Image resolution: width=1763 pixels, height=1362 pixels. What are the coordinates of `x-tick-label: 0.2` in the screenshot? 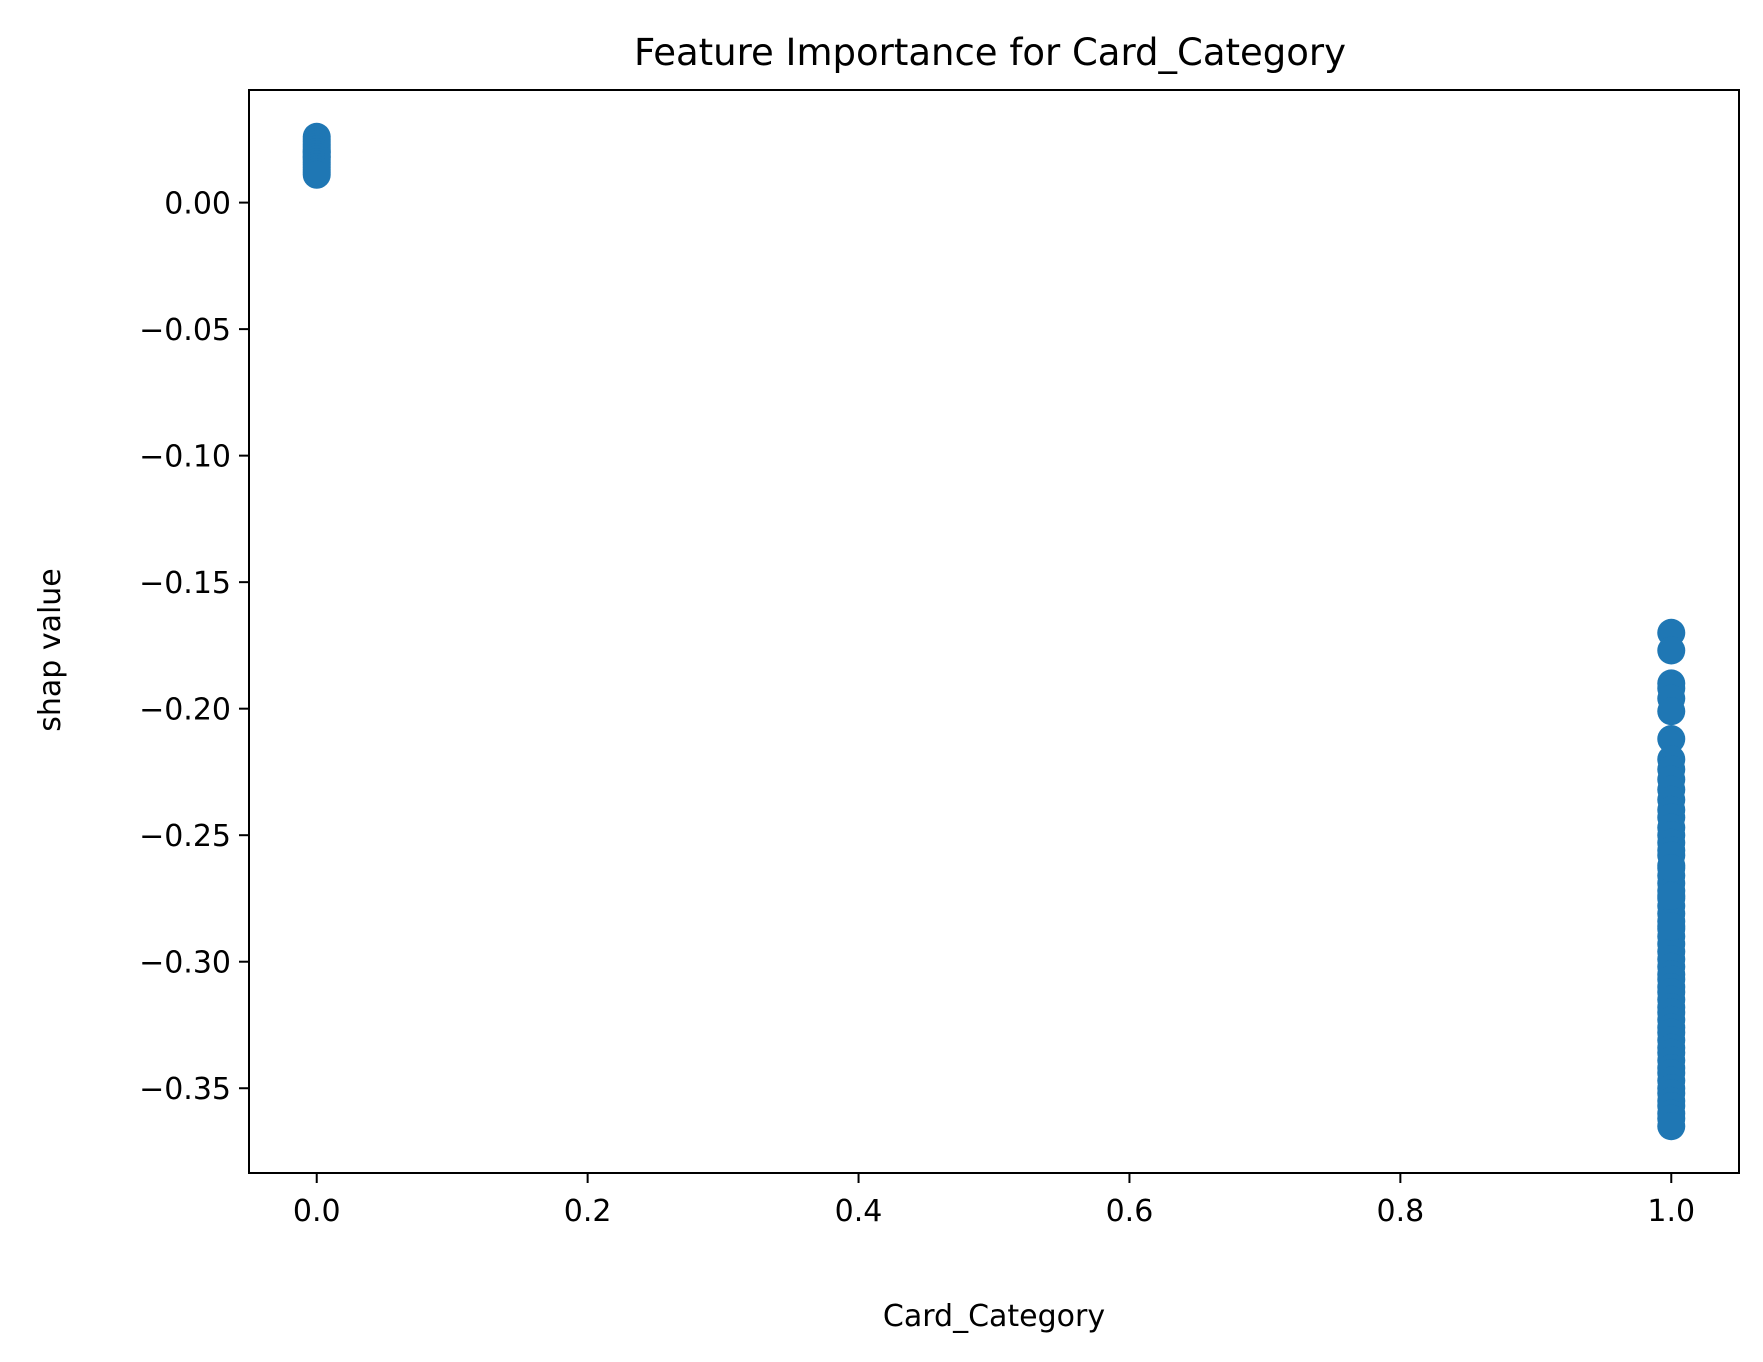 It's located at (588, 1211).